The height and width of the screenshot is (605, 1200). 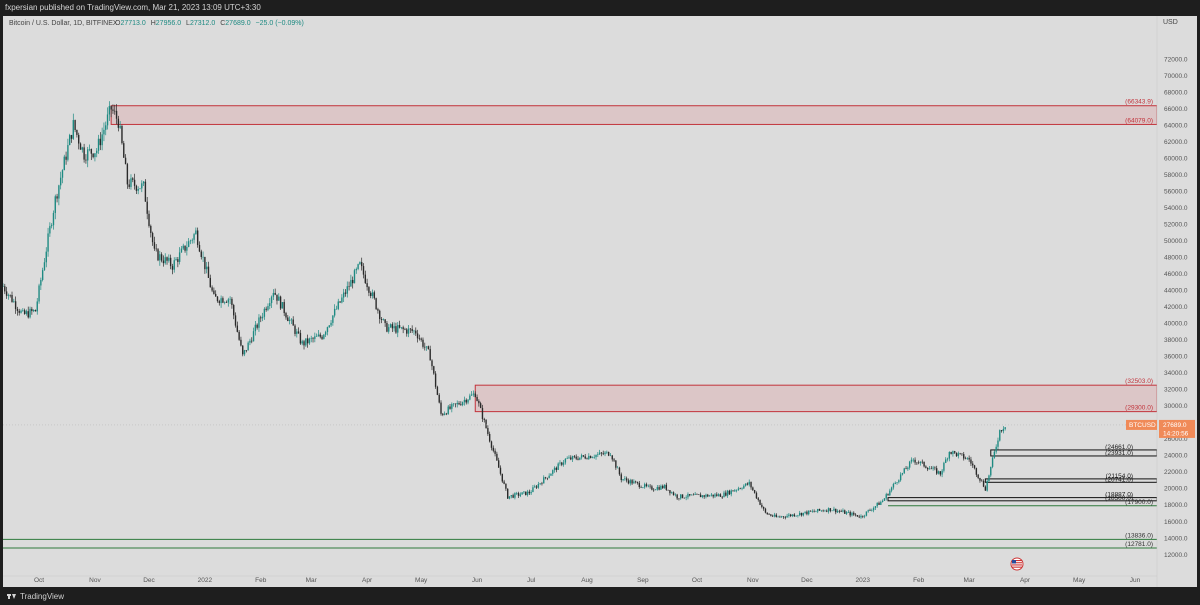 I want to click on footer-brand: TradingView, so click(x=42, y=596).